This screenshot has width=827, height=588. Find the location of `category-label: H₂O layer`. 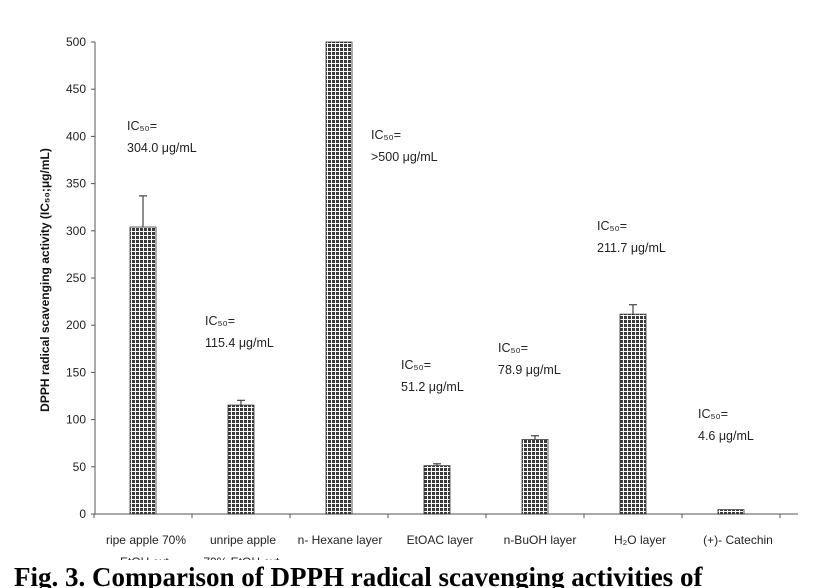

category-label: H₂O layer is located at coordinates (640, 540).